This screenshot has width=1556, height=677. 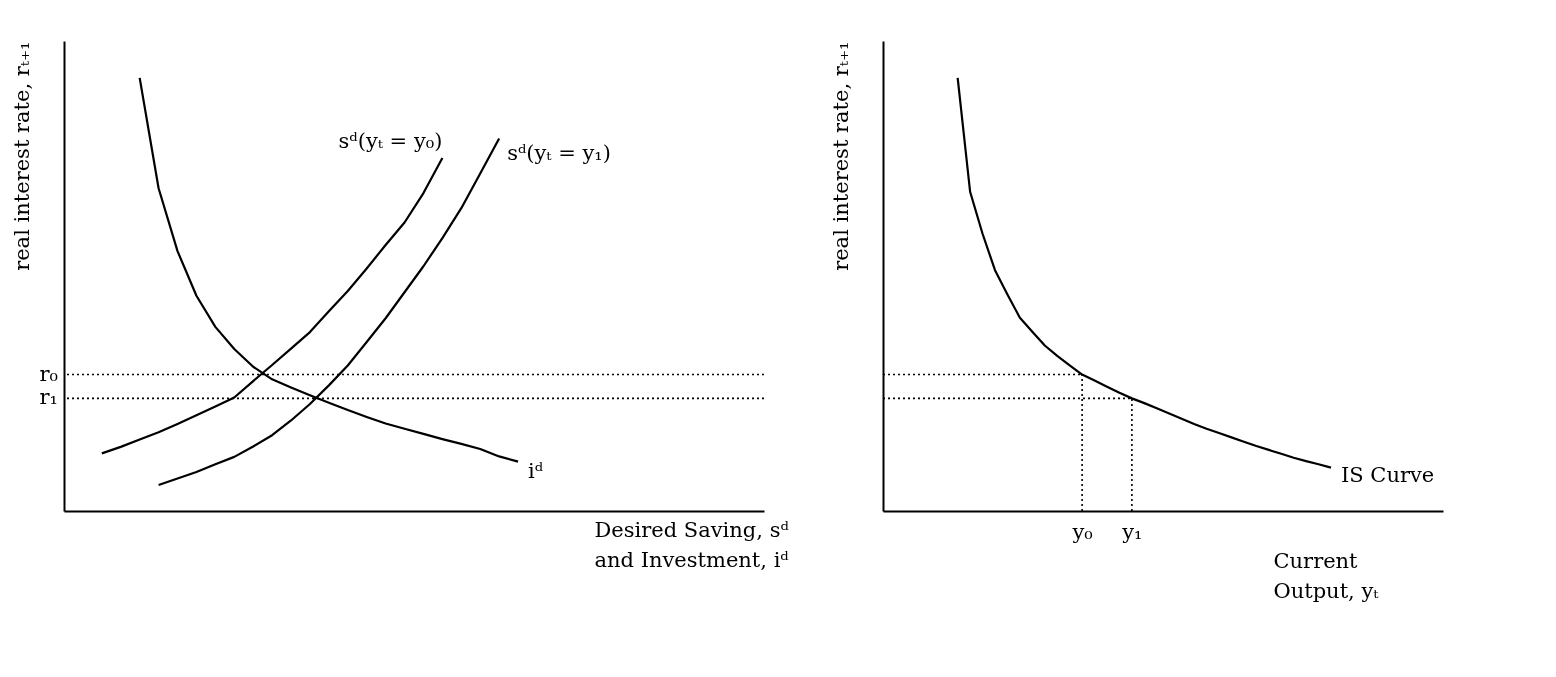 What do you see at coordinates (48, 373) in the screenshot?
I see `ref-line-label: r₀` at bounding box center [48, 373].